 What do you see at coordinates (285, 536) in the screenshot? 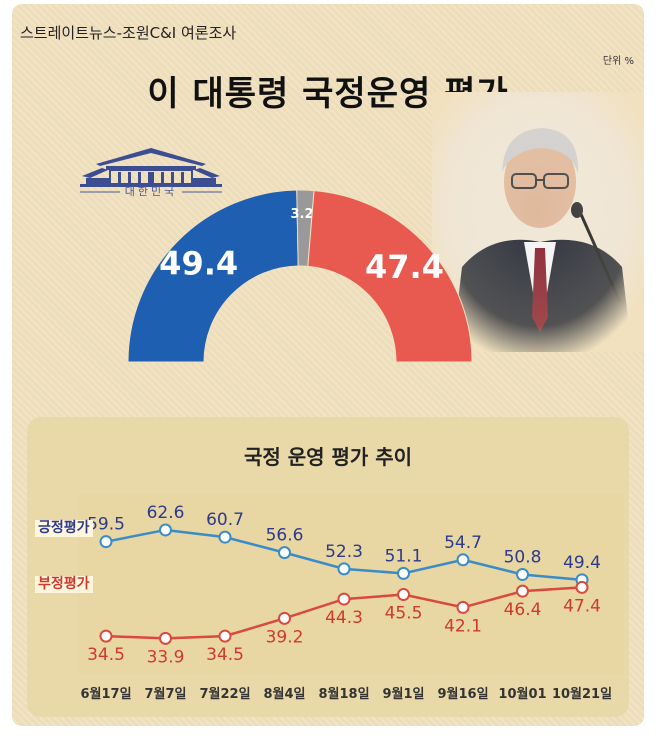
I see `series-0-data-label: 56.6` at bounding box center [285, 536].